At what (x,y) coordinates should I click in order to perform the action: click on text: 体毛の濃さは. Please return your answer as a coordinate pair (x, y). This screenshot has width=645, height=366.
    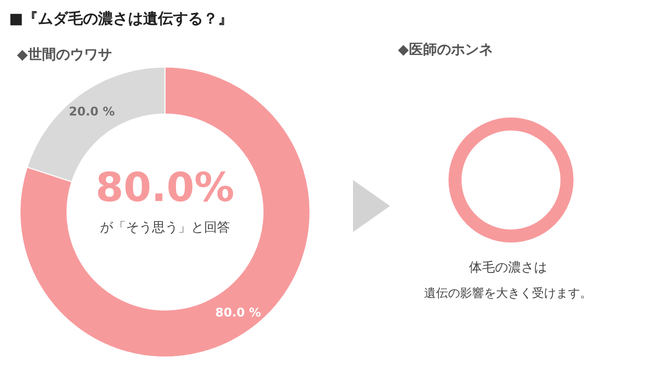
    Looking at the image, I should click on (508, 268).